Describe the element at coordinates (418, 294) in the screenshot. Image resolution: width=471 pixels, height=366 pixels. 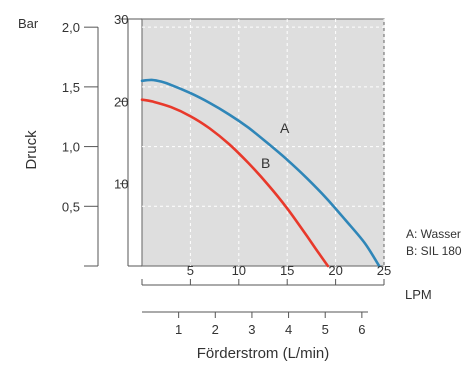
I see `x-unit-lpm: LPM` at that location.